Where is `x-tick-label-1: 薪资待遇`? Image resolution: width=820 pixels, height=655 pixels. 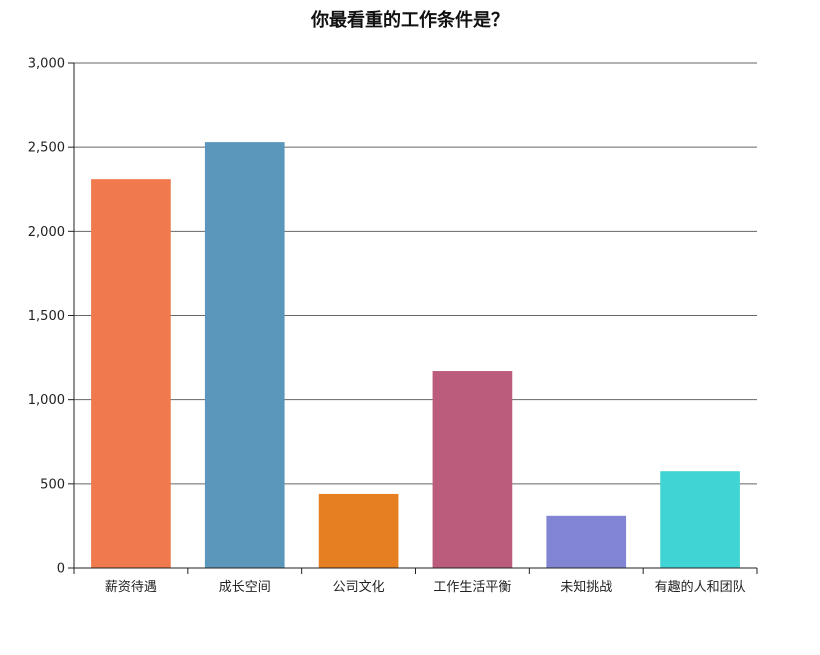
x-tick-label-1: 薪资待遇 is located at coordinates (131, 587).